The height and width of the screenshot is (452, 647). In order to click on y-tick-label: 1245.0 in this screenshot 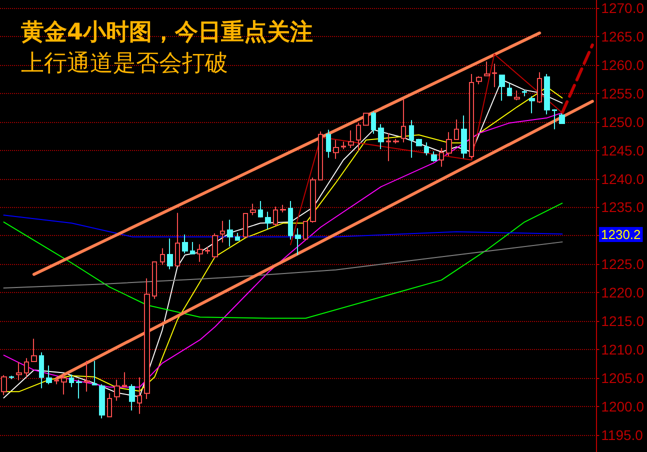, I will do `click(622, 150)`.